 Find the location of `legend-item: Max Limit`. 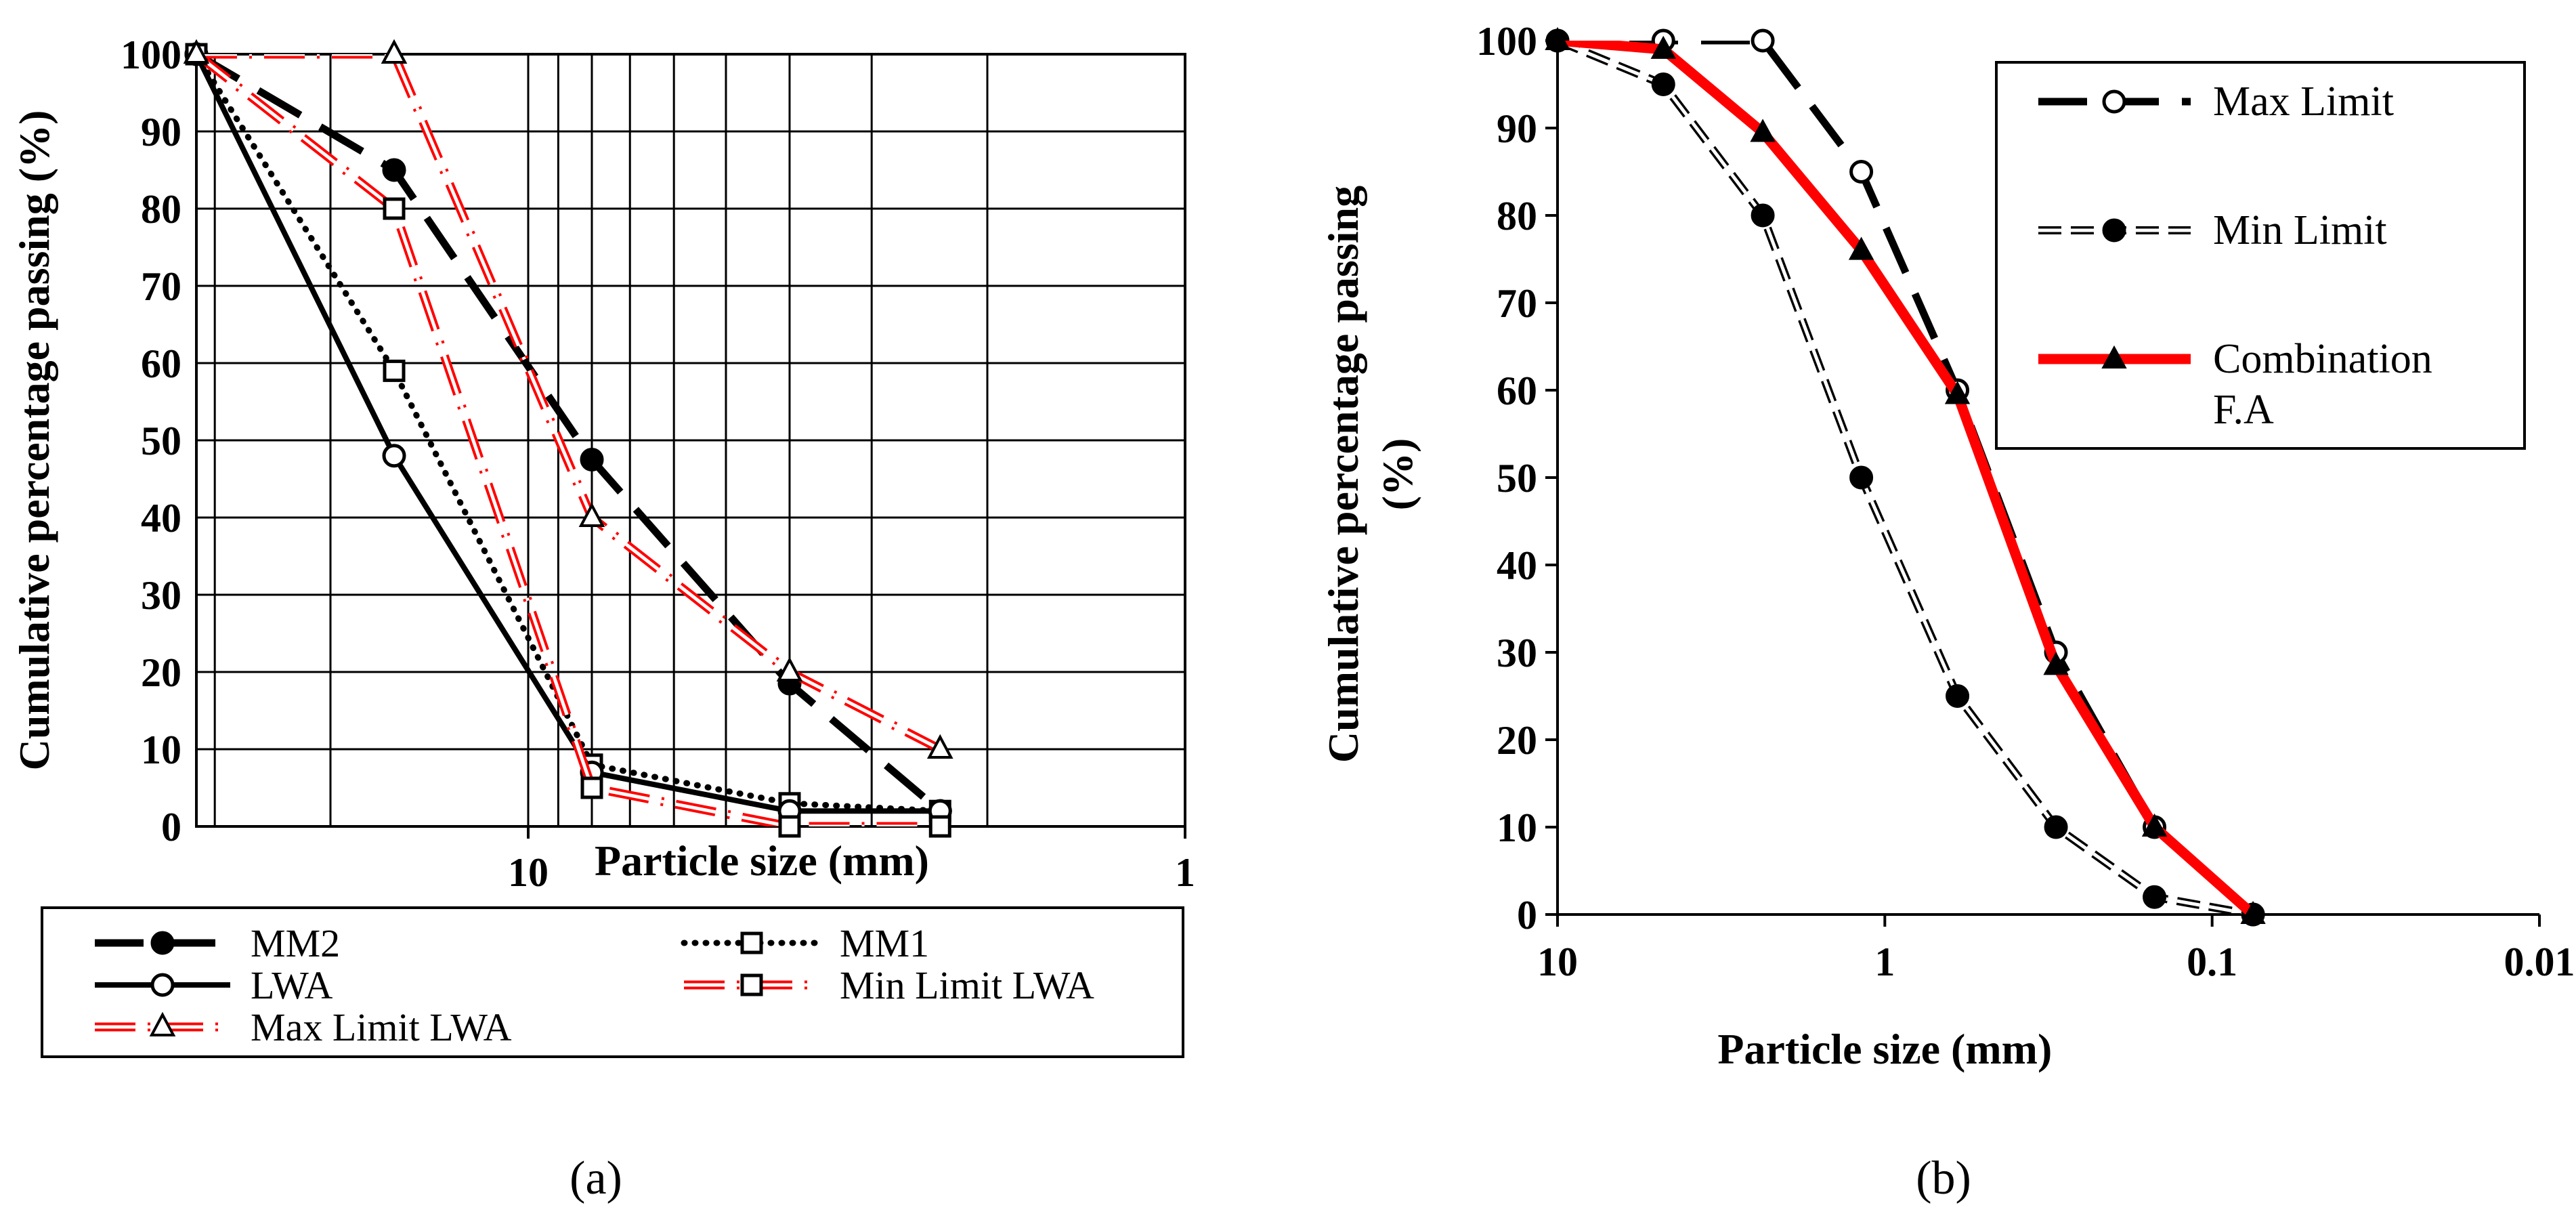

legend-item: Max Limit is located at coordinates (2216, 102).